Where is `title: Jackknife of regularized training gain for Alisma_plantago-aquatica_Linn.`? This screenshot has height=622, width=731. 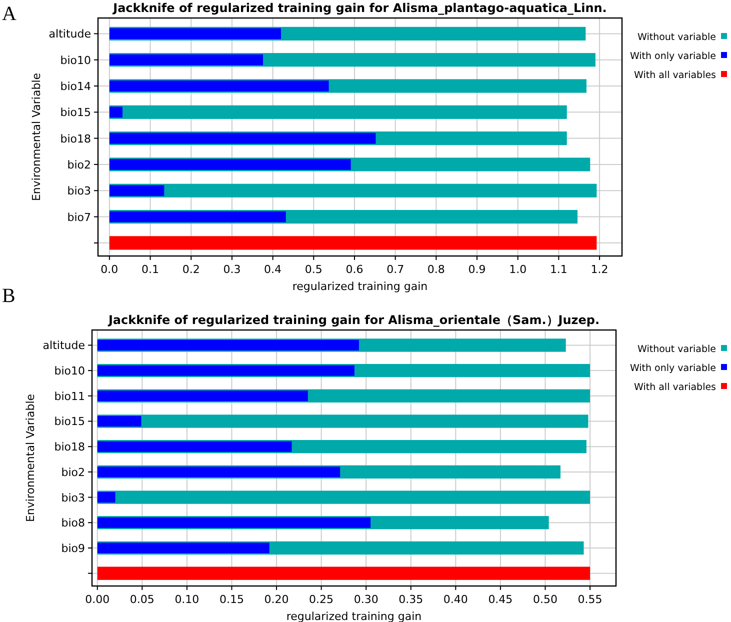 title: Jackknife of regularized training gain for Alisma_plantago-aquatica_Linn. is located at coordinates (360, 8).